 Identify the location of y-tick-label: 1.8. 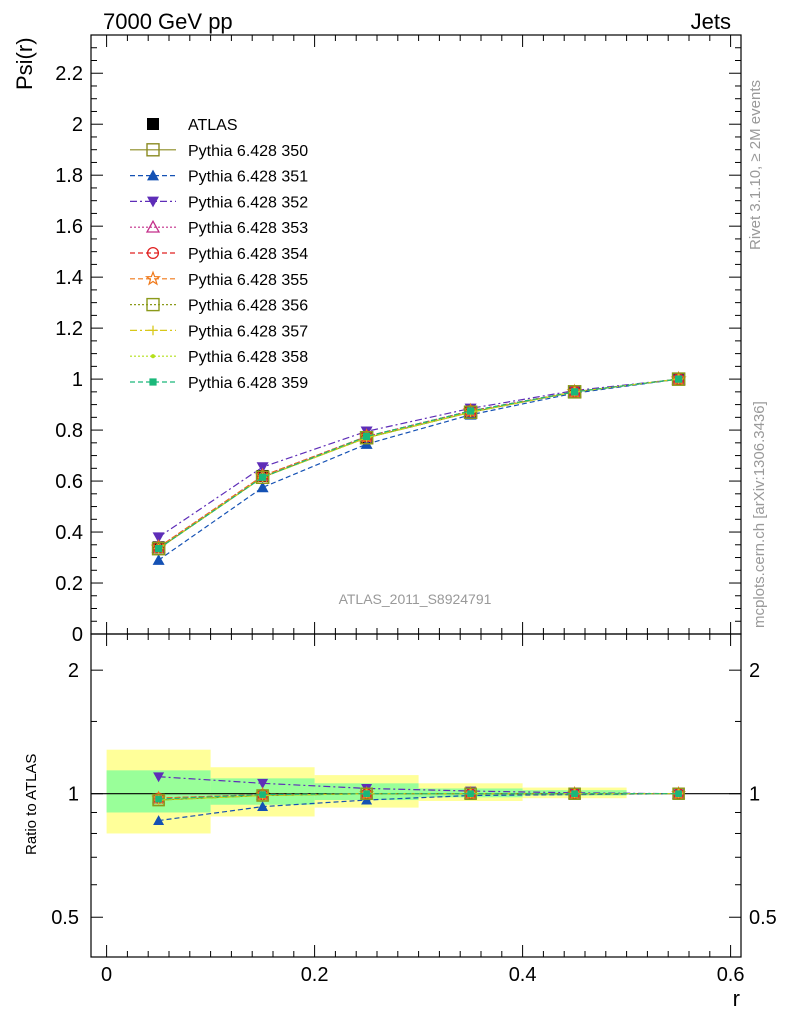
(69, 176).